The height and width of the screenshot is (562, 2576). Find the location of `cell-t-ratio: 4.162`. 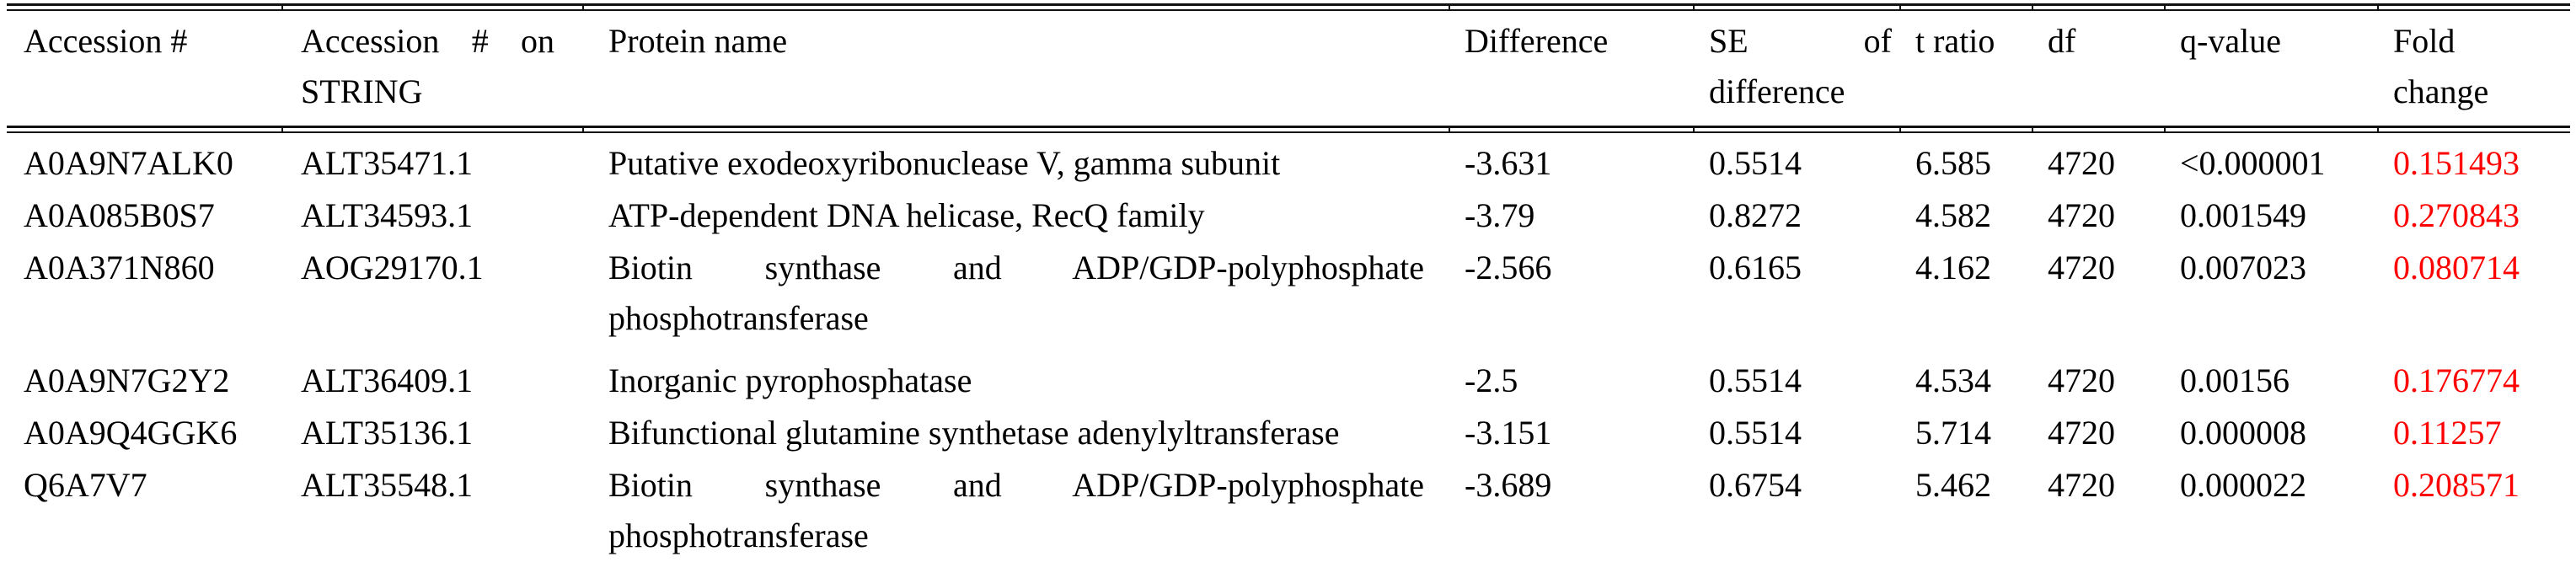

cell-t-ratio: 4.162 is located at coordinates (1966, 292).